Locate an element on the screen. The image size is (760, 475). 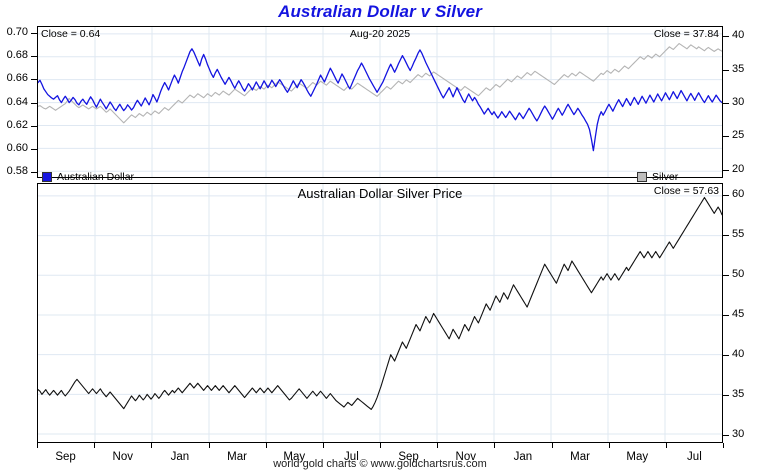
upper-left-axis-tick-label: 0.70 is located at coordinates (17, 31).